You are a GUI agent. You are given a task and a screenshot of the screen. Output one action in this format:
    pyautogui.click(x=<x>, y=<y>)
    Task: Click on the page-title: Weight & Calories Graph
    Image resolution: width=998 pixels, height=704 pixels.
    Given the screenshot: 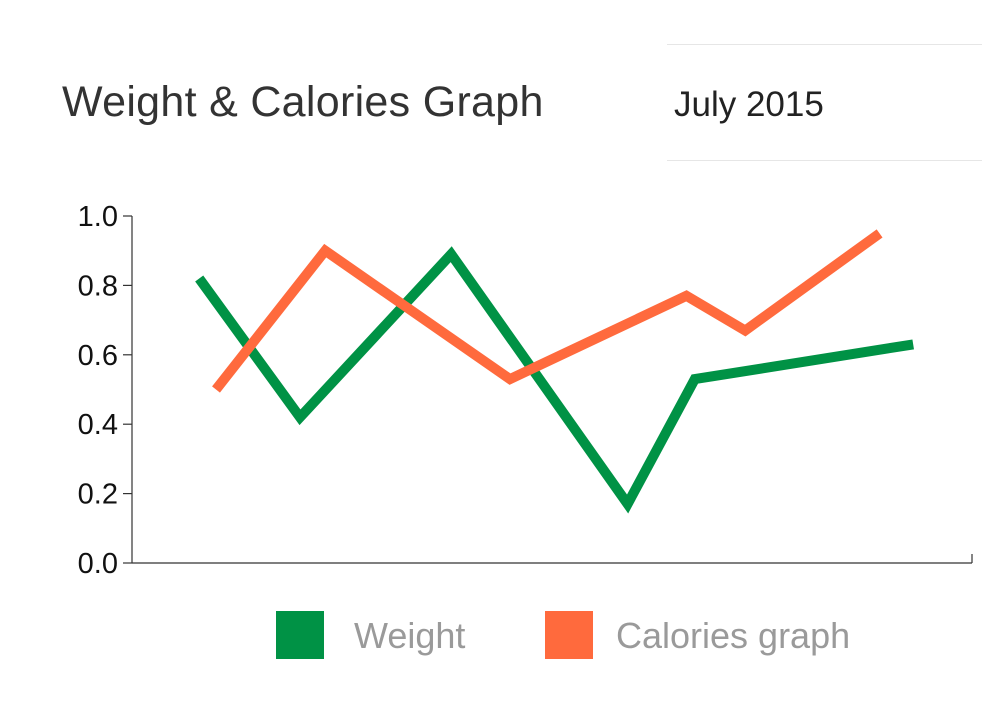 What is the action you would take?
    pyautogui.click(x=303, y=102)
    